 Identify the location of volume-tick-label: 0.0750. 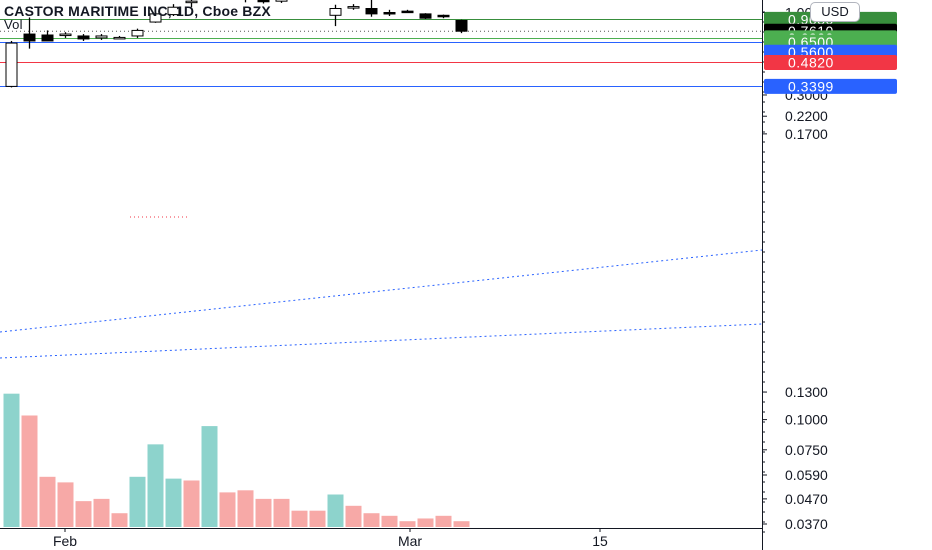
(806, 450).